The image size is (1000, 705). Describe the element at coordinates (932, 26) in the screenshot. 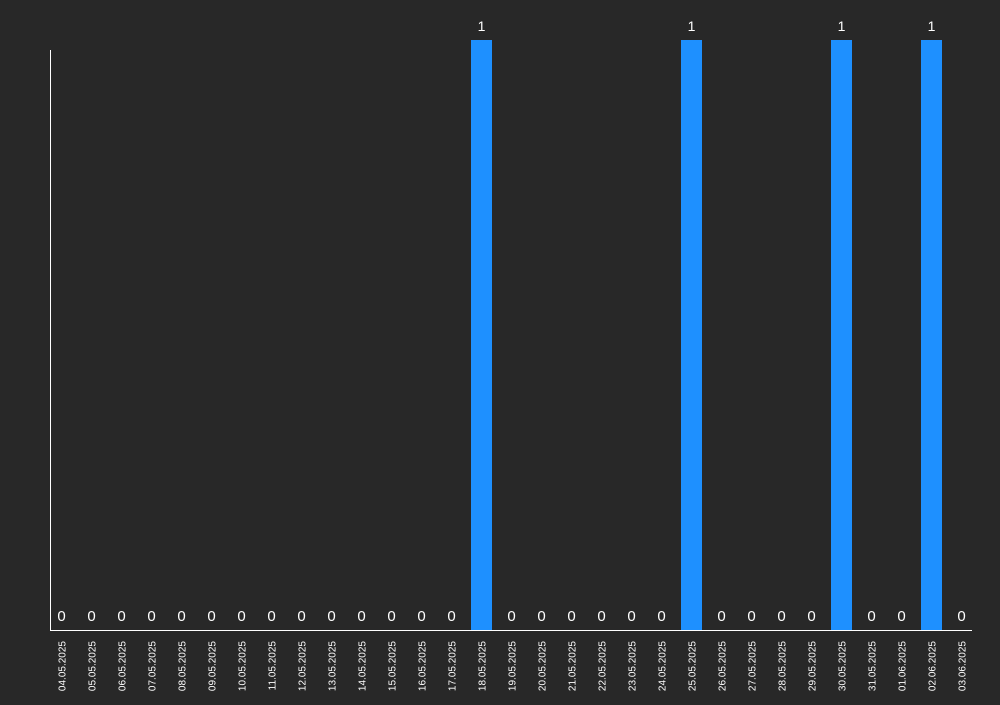

I see `data-label-02.06.2025: 1` at that location.